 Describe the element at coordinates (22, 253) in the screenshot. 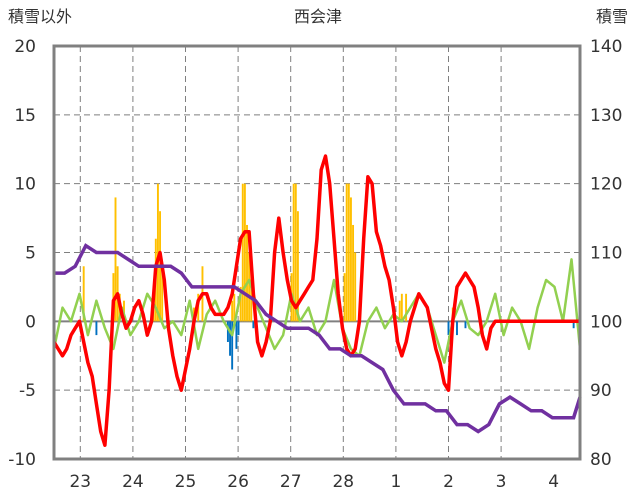

I see `y-left-tick-labels: 20 15 10 5 0 -5 -10` at that location.